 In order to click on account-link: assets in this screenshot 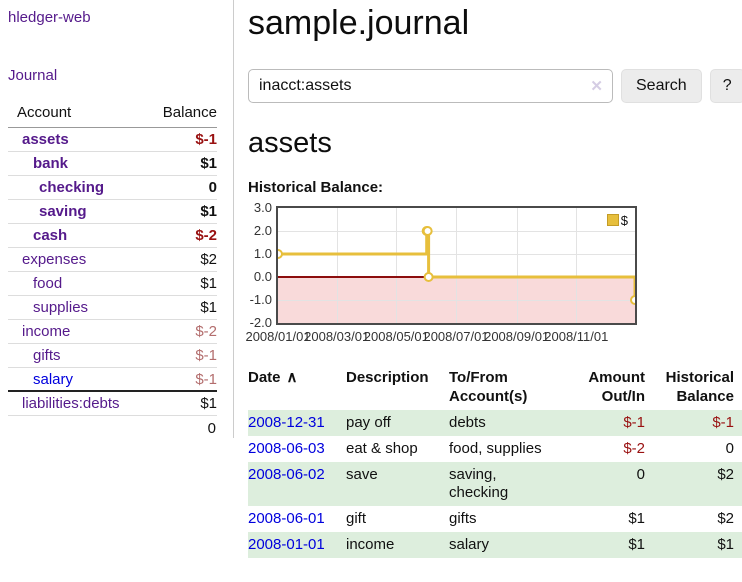, I will do `click(45, 139)`.